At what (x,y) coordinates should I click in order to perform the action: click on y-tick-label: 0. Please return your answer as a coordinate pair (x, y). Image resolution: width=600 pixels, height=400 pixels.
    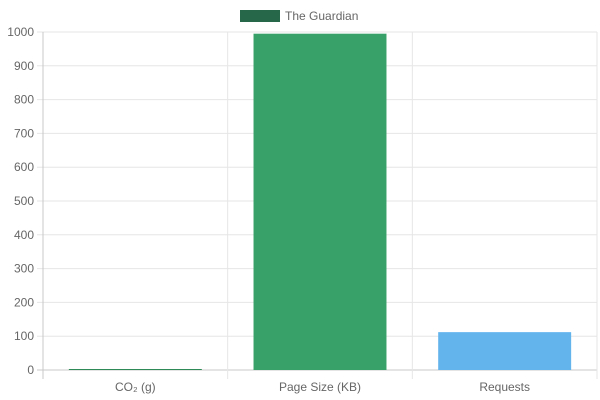
    Looking at the image, I should click on (30, 370).